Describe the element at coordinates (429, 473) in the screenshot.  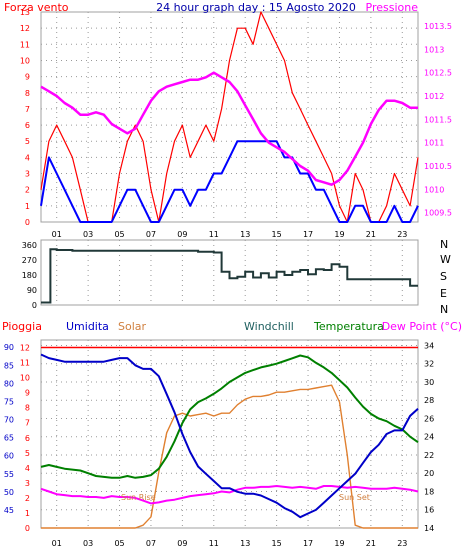
I see `y-tick-label-temperature: 20` at that location.